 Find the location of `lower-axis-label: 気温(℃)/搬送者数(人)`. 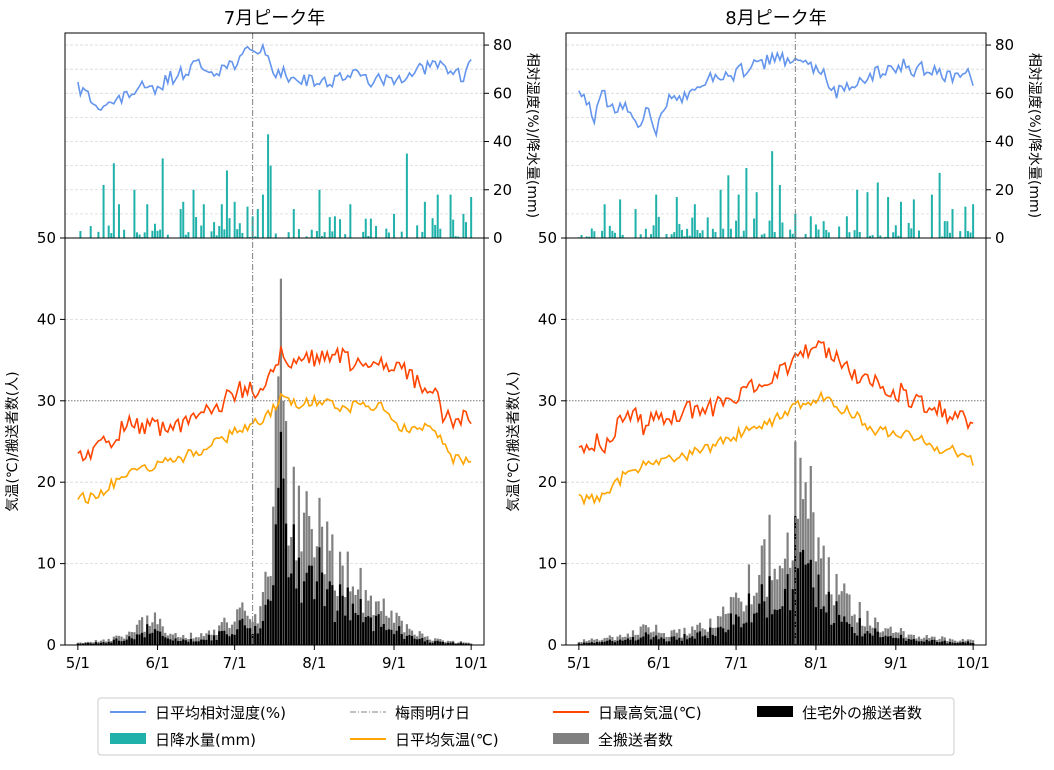

lower-axis-label: 気温(℃)/搬送者数(人) is located at coordinates (13, 441).